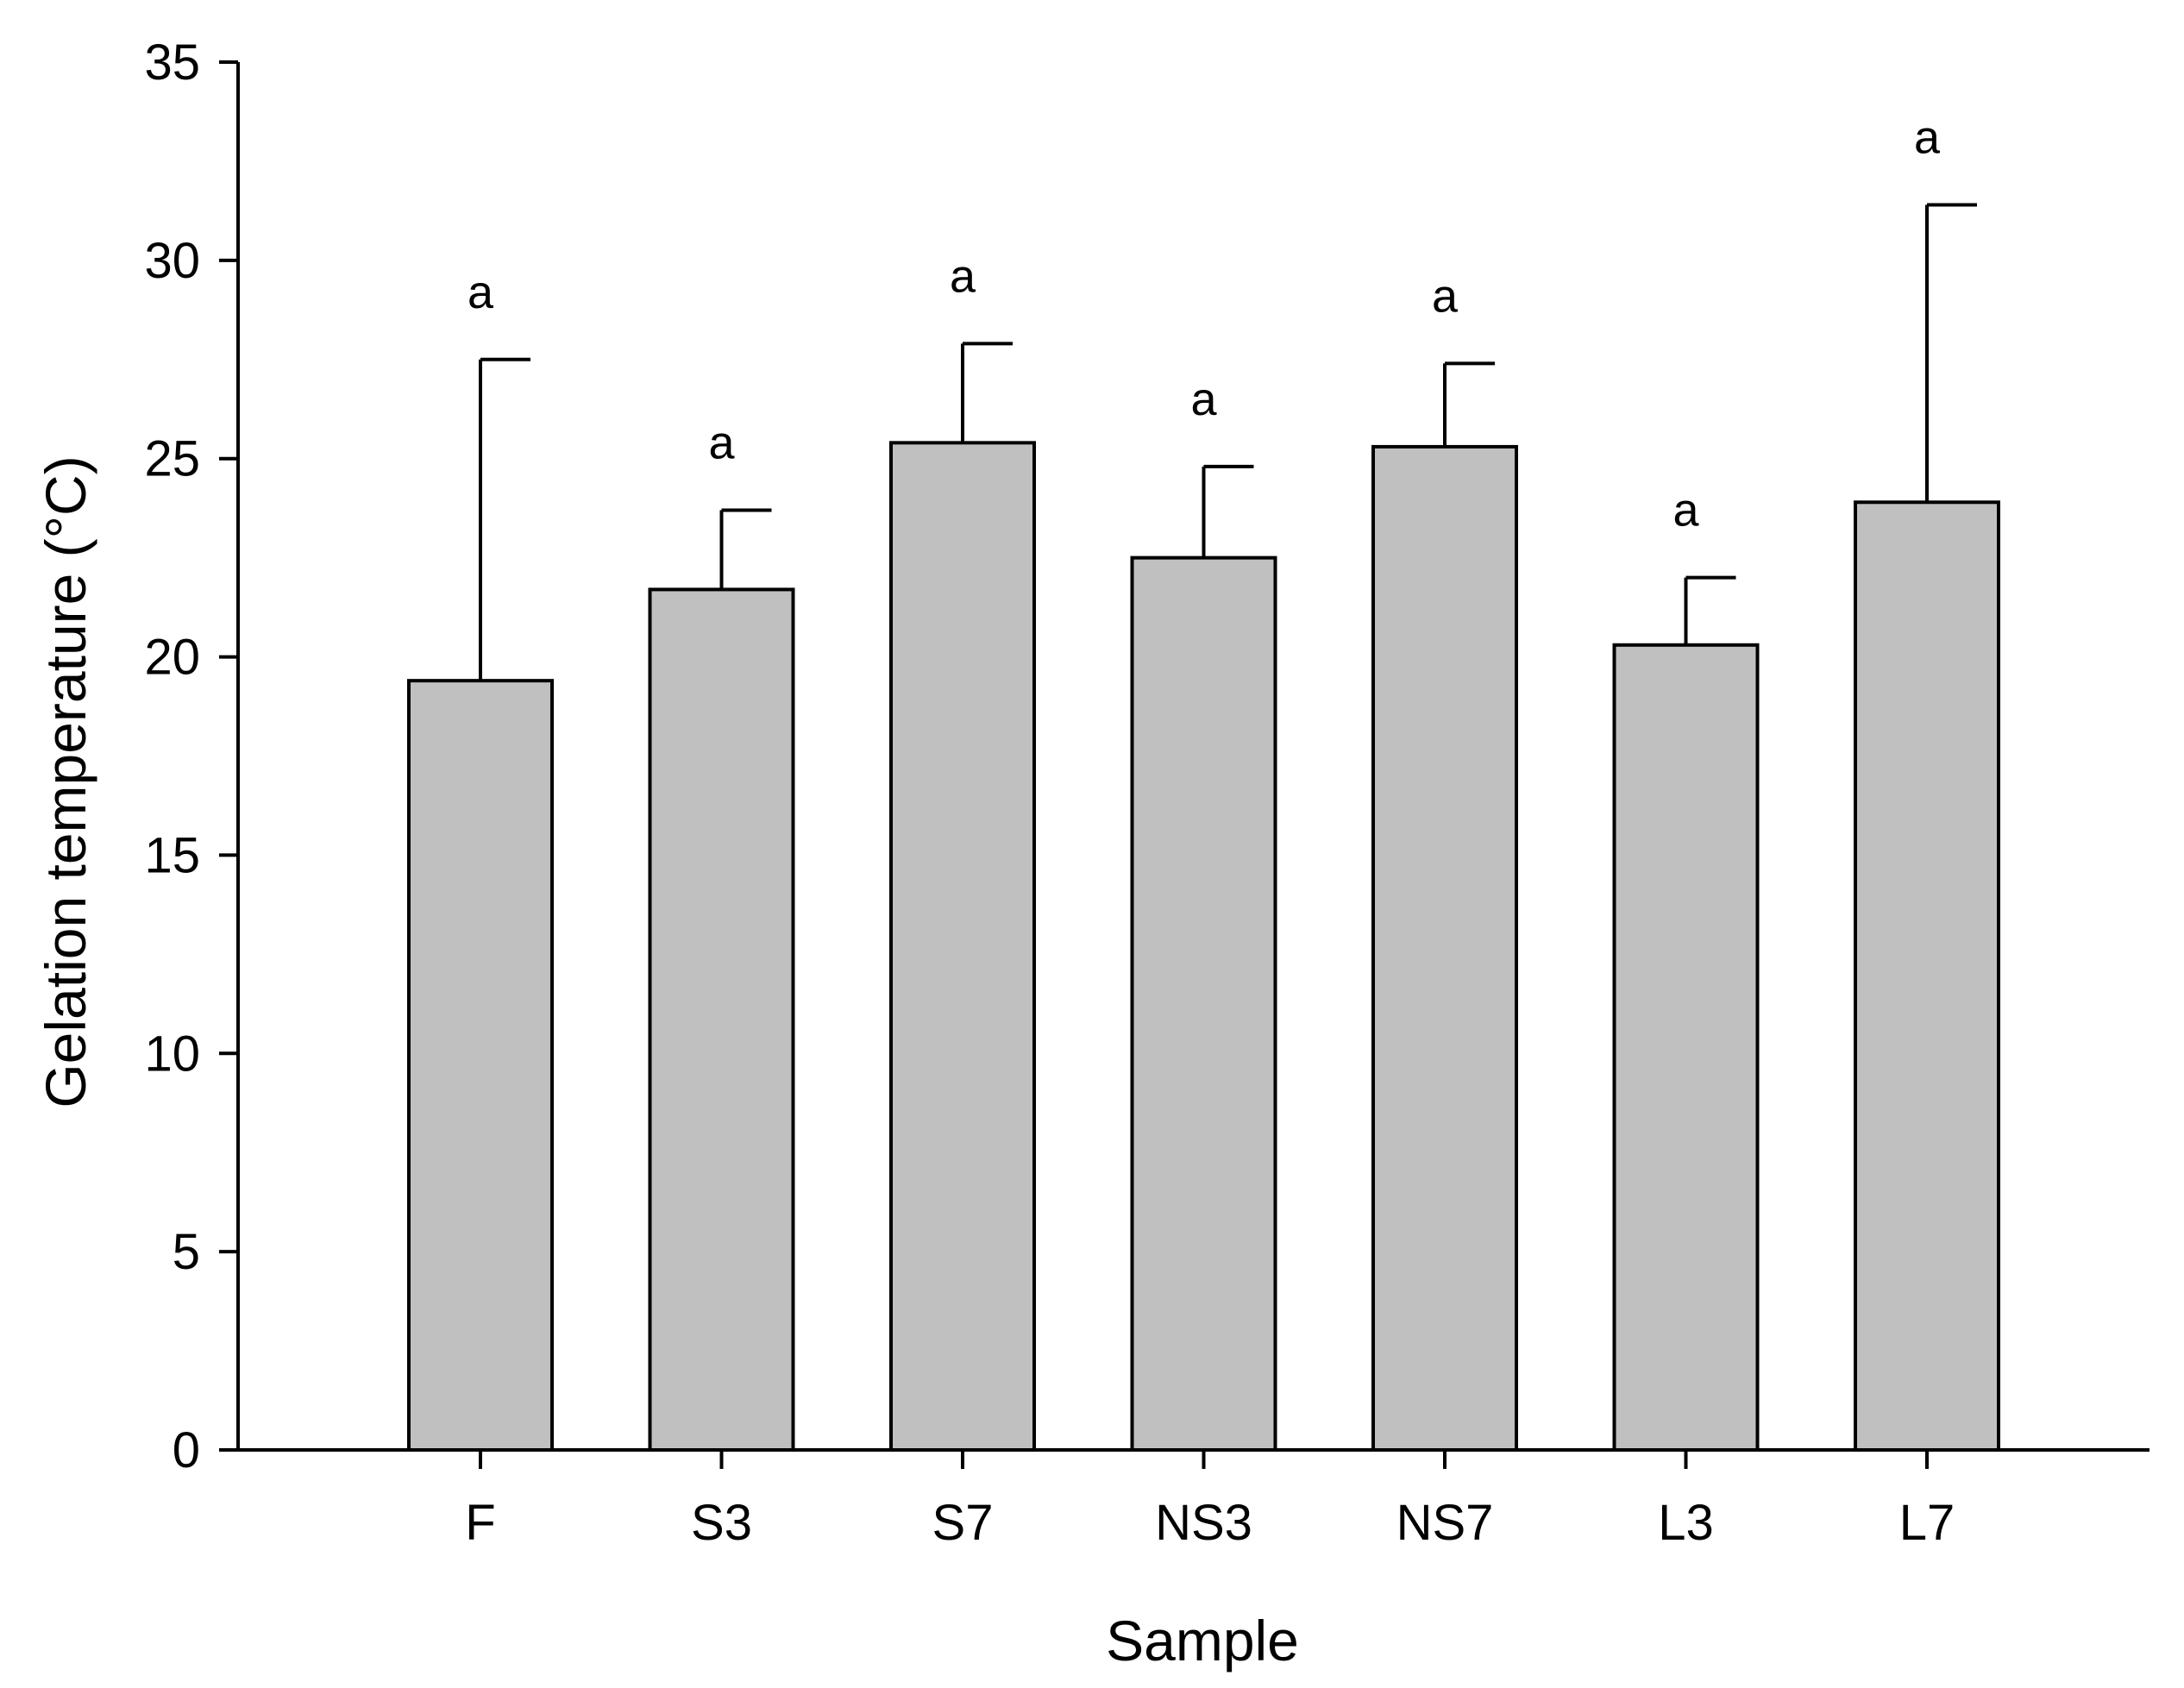 This screenshot has height=1688, width=2184. I want to click on error-bar-s3, so click(746, 549).